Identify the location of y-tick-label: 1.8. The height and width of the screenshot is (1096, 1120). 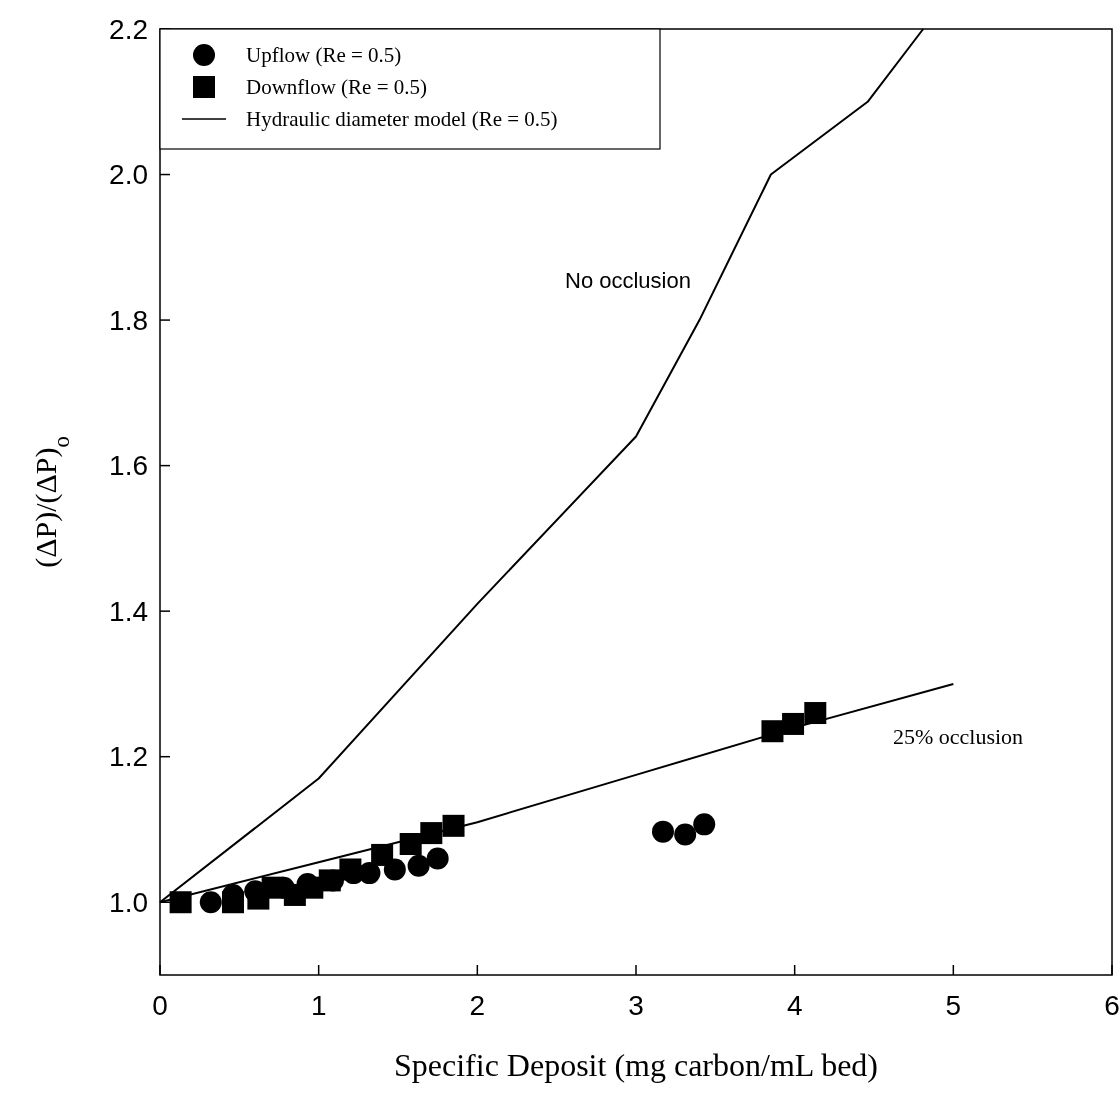
(128, 320).